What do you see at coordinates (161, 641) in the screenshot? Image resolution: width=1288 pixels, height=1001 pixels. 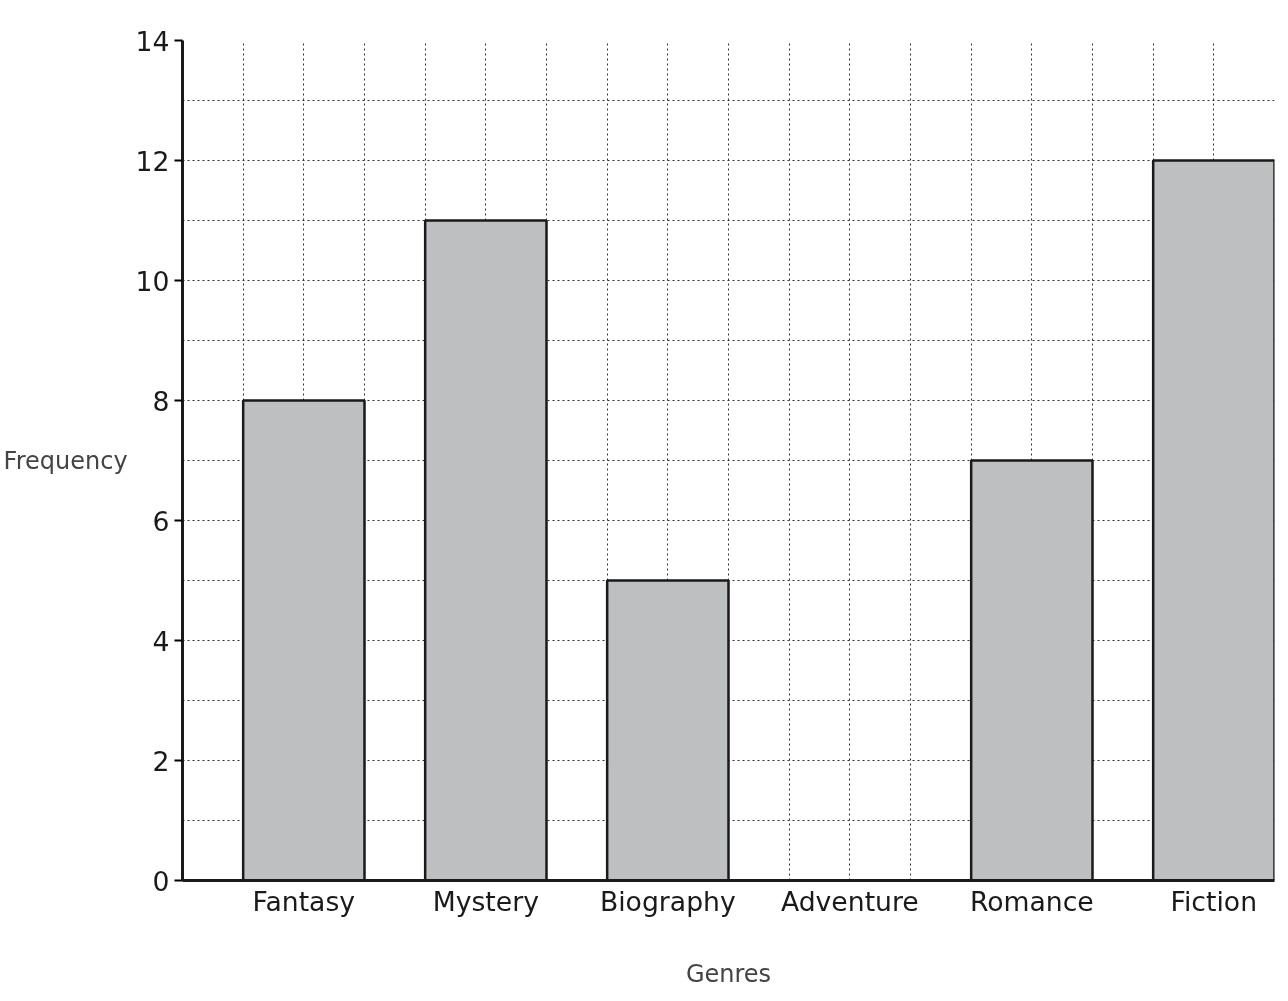 I see `y-tick-label: 4` at bounding box center [161, 641].